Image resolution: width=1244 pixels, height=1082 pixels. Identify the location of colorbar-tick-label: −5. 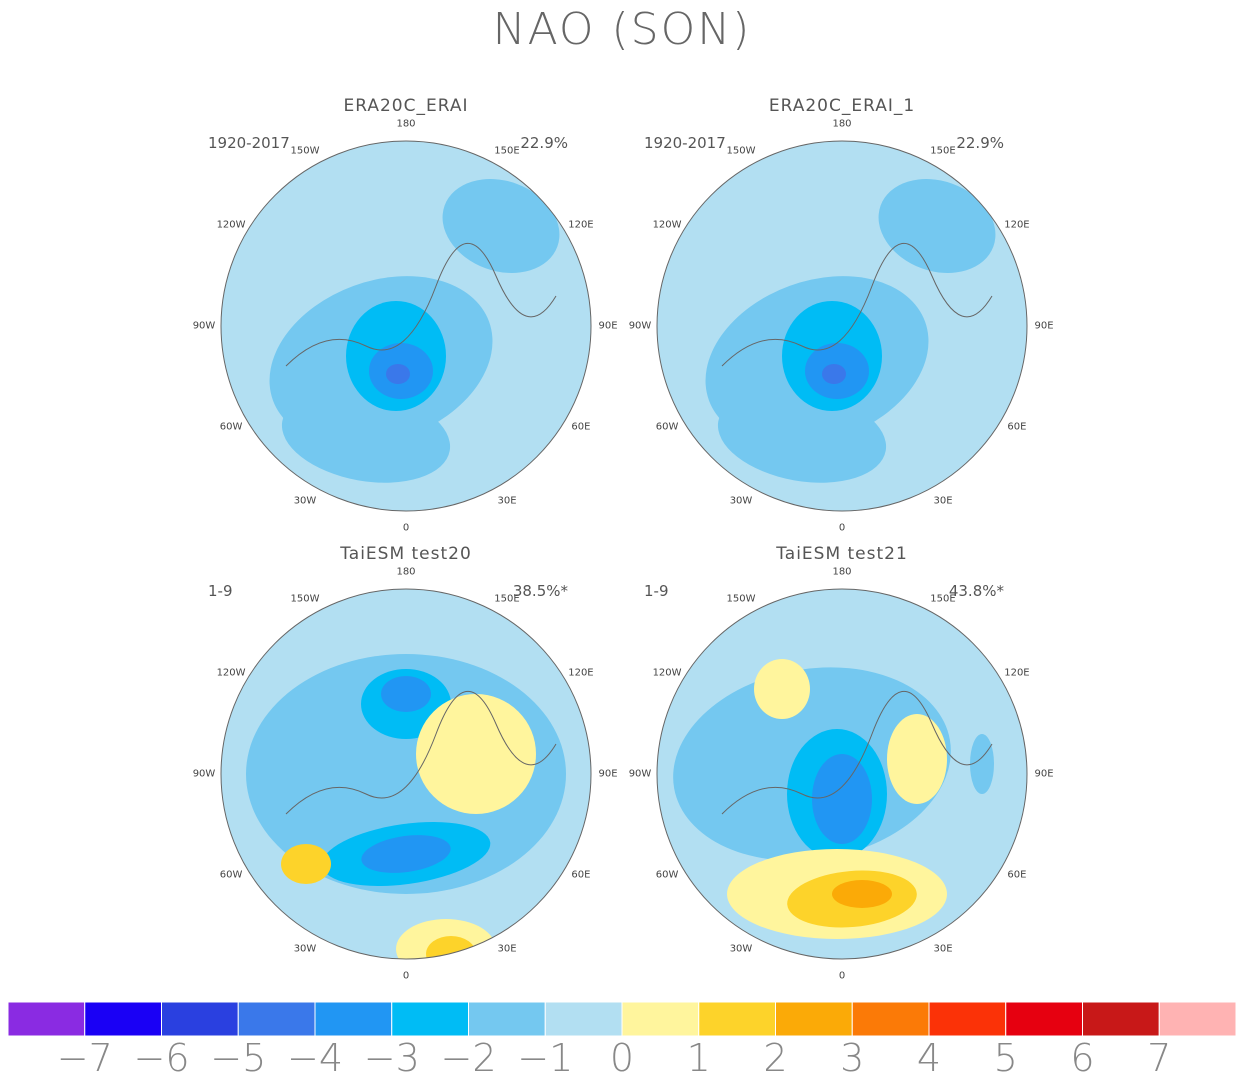
(238, 1058).